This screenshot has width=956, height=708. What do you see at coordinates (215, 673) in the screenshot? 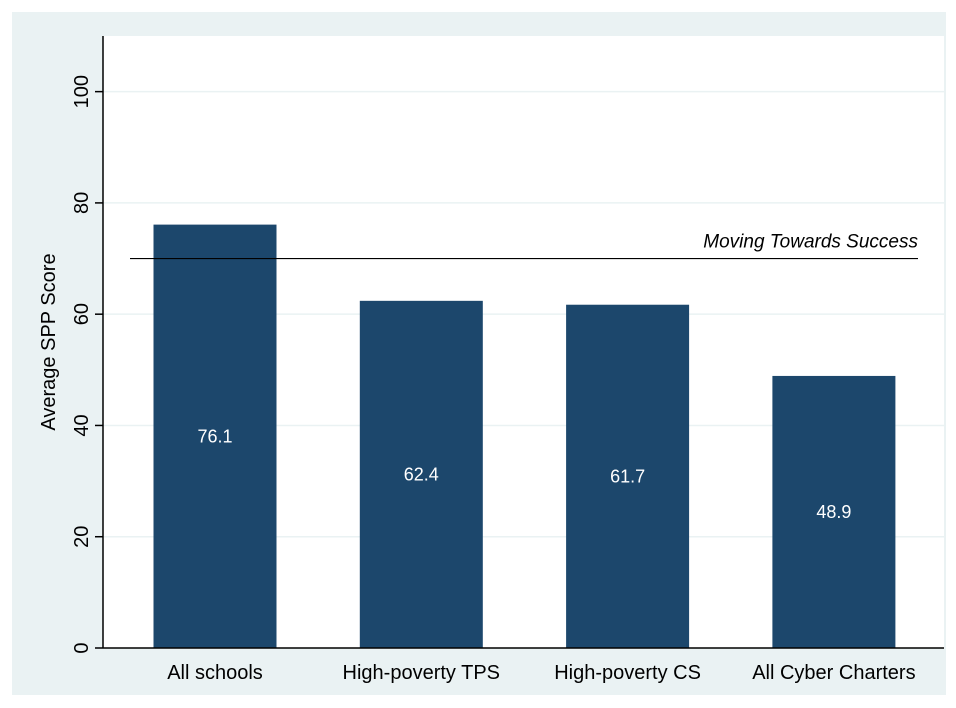
I see `x-tick-label: All schools` at bounding box center [215, 673].